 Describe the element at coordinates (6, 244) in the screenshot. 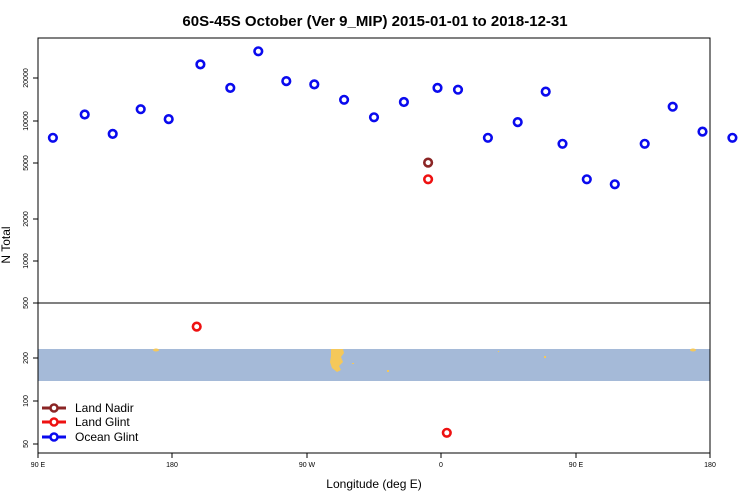

I see `y-axis-label: N Total` at that location.